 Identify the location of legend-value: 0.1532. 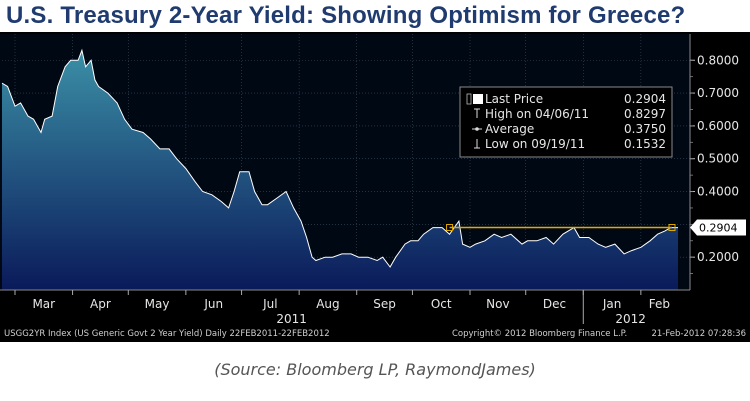
(645, 144).